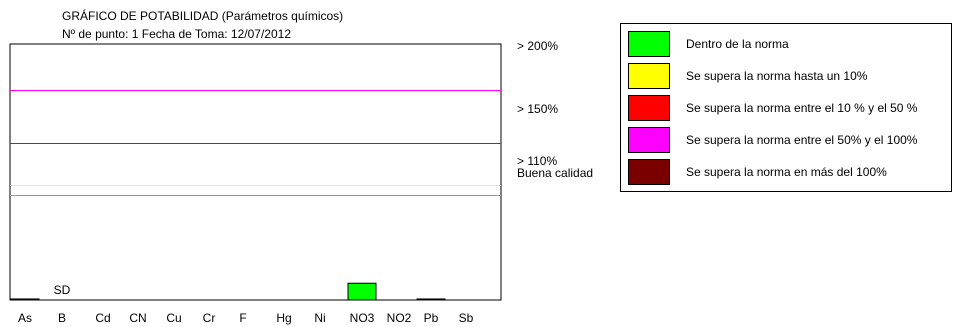 The height and width of the screenshot is (327, 962). What do you see at coordinates (62, 318) in the screenshot?
I see `category-label-b: B` at bounding box center [62, 318].